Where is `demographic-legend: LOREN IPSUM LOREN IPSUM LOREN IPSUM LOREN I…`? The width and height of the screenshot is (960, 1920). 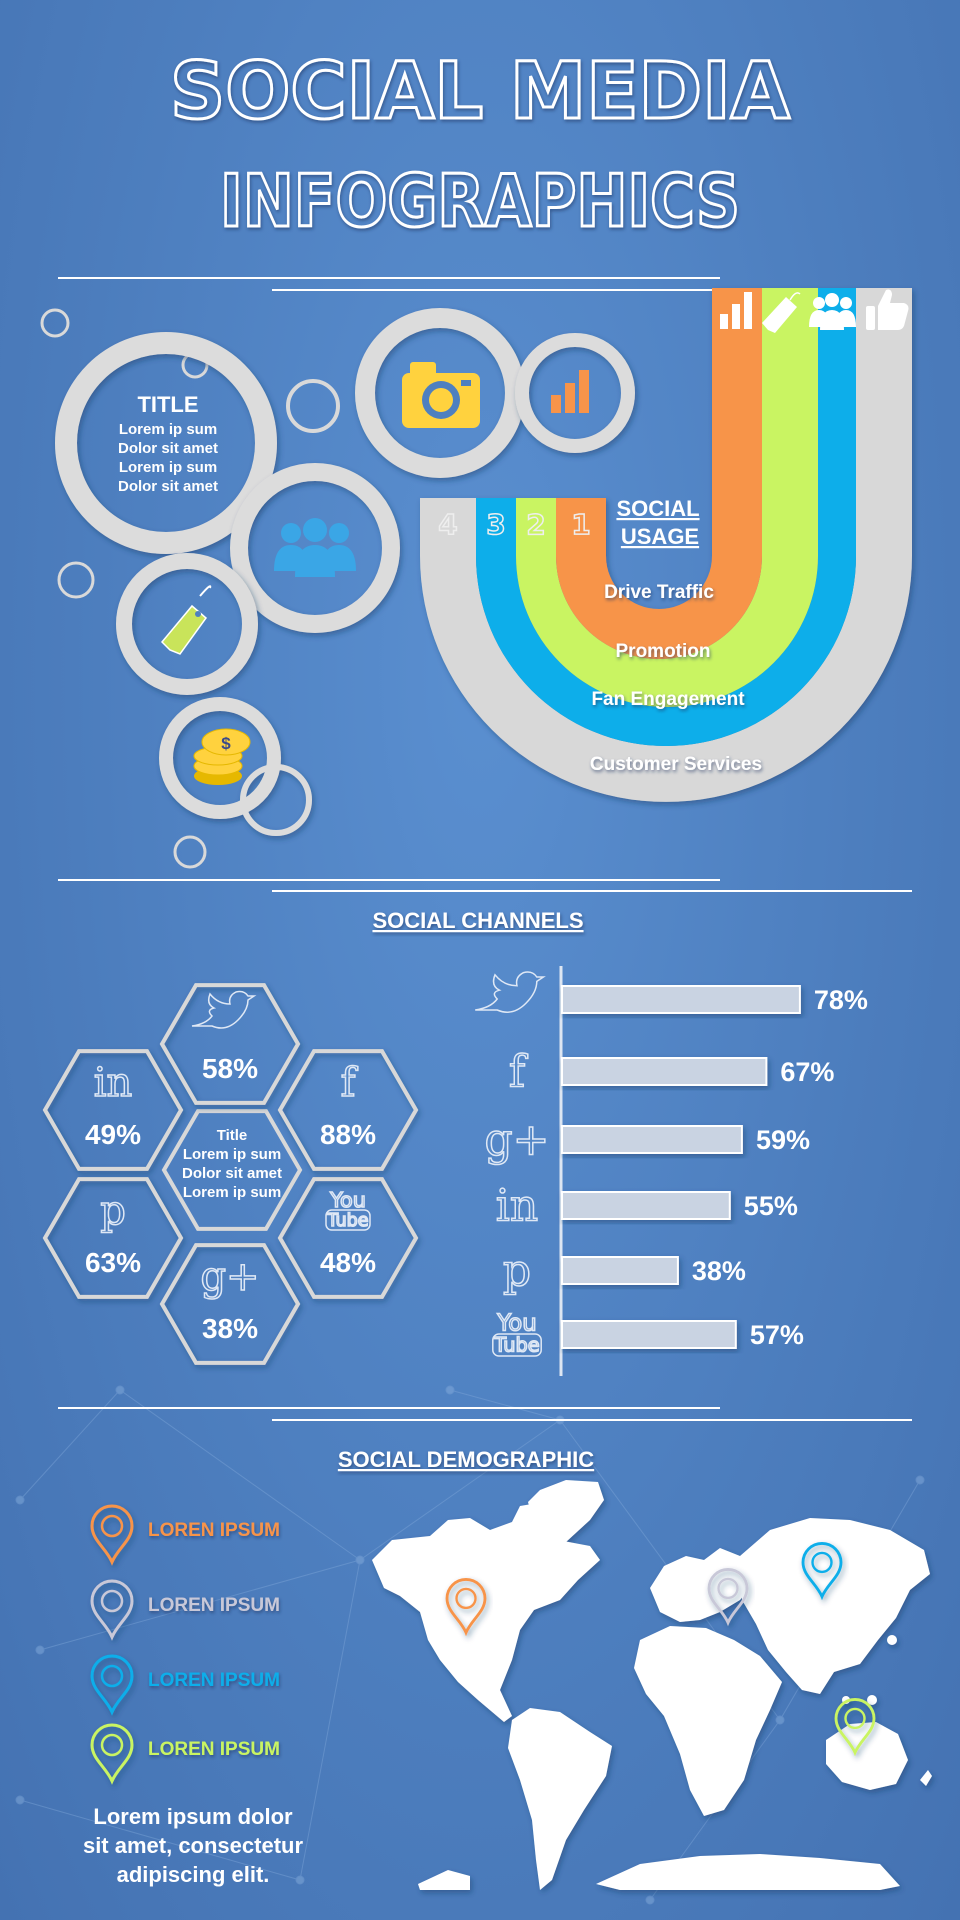
demographic-legend: LOREN IPSUM LOREN IPSUM LOREN IPSUM LOREN I… is located at coordinates (185, 1644).